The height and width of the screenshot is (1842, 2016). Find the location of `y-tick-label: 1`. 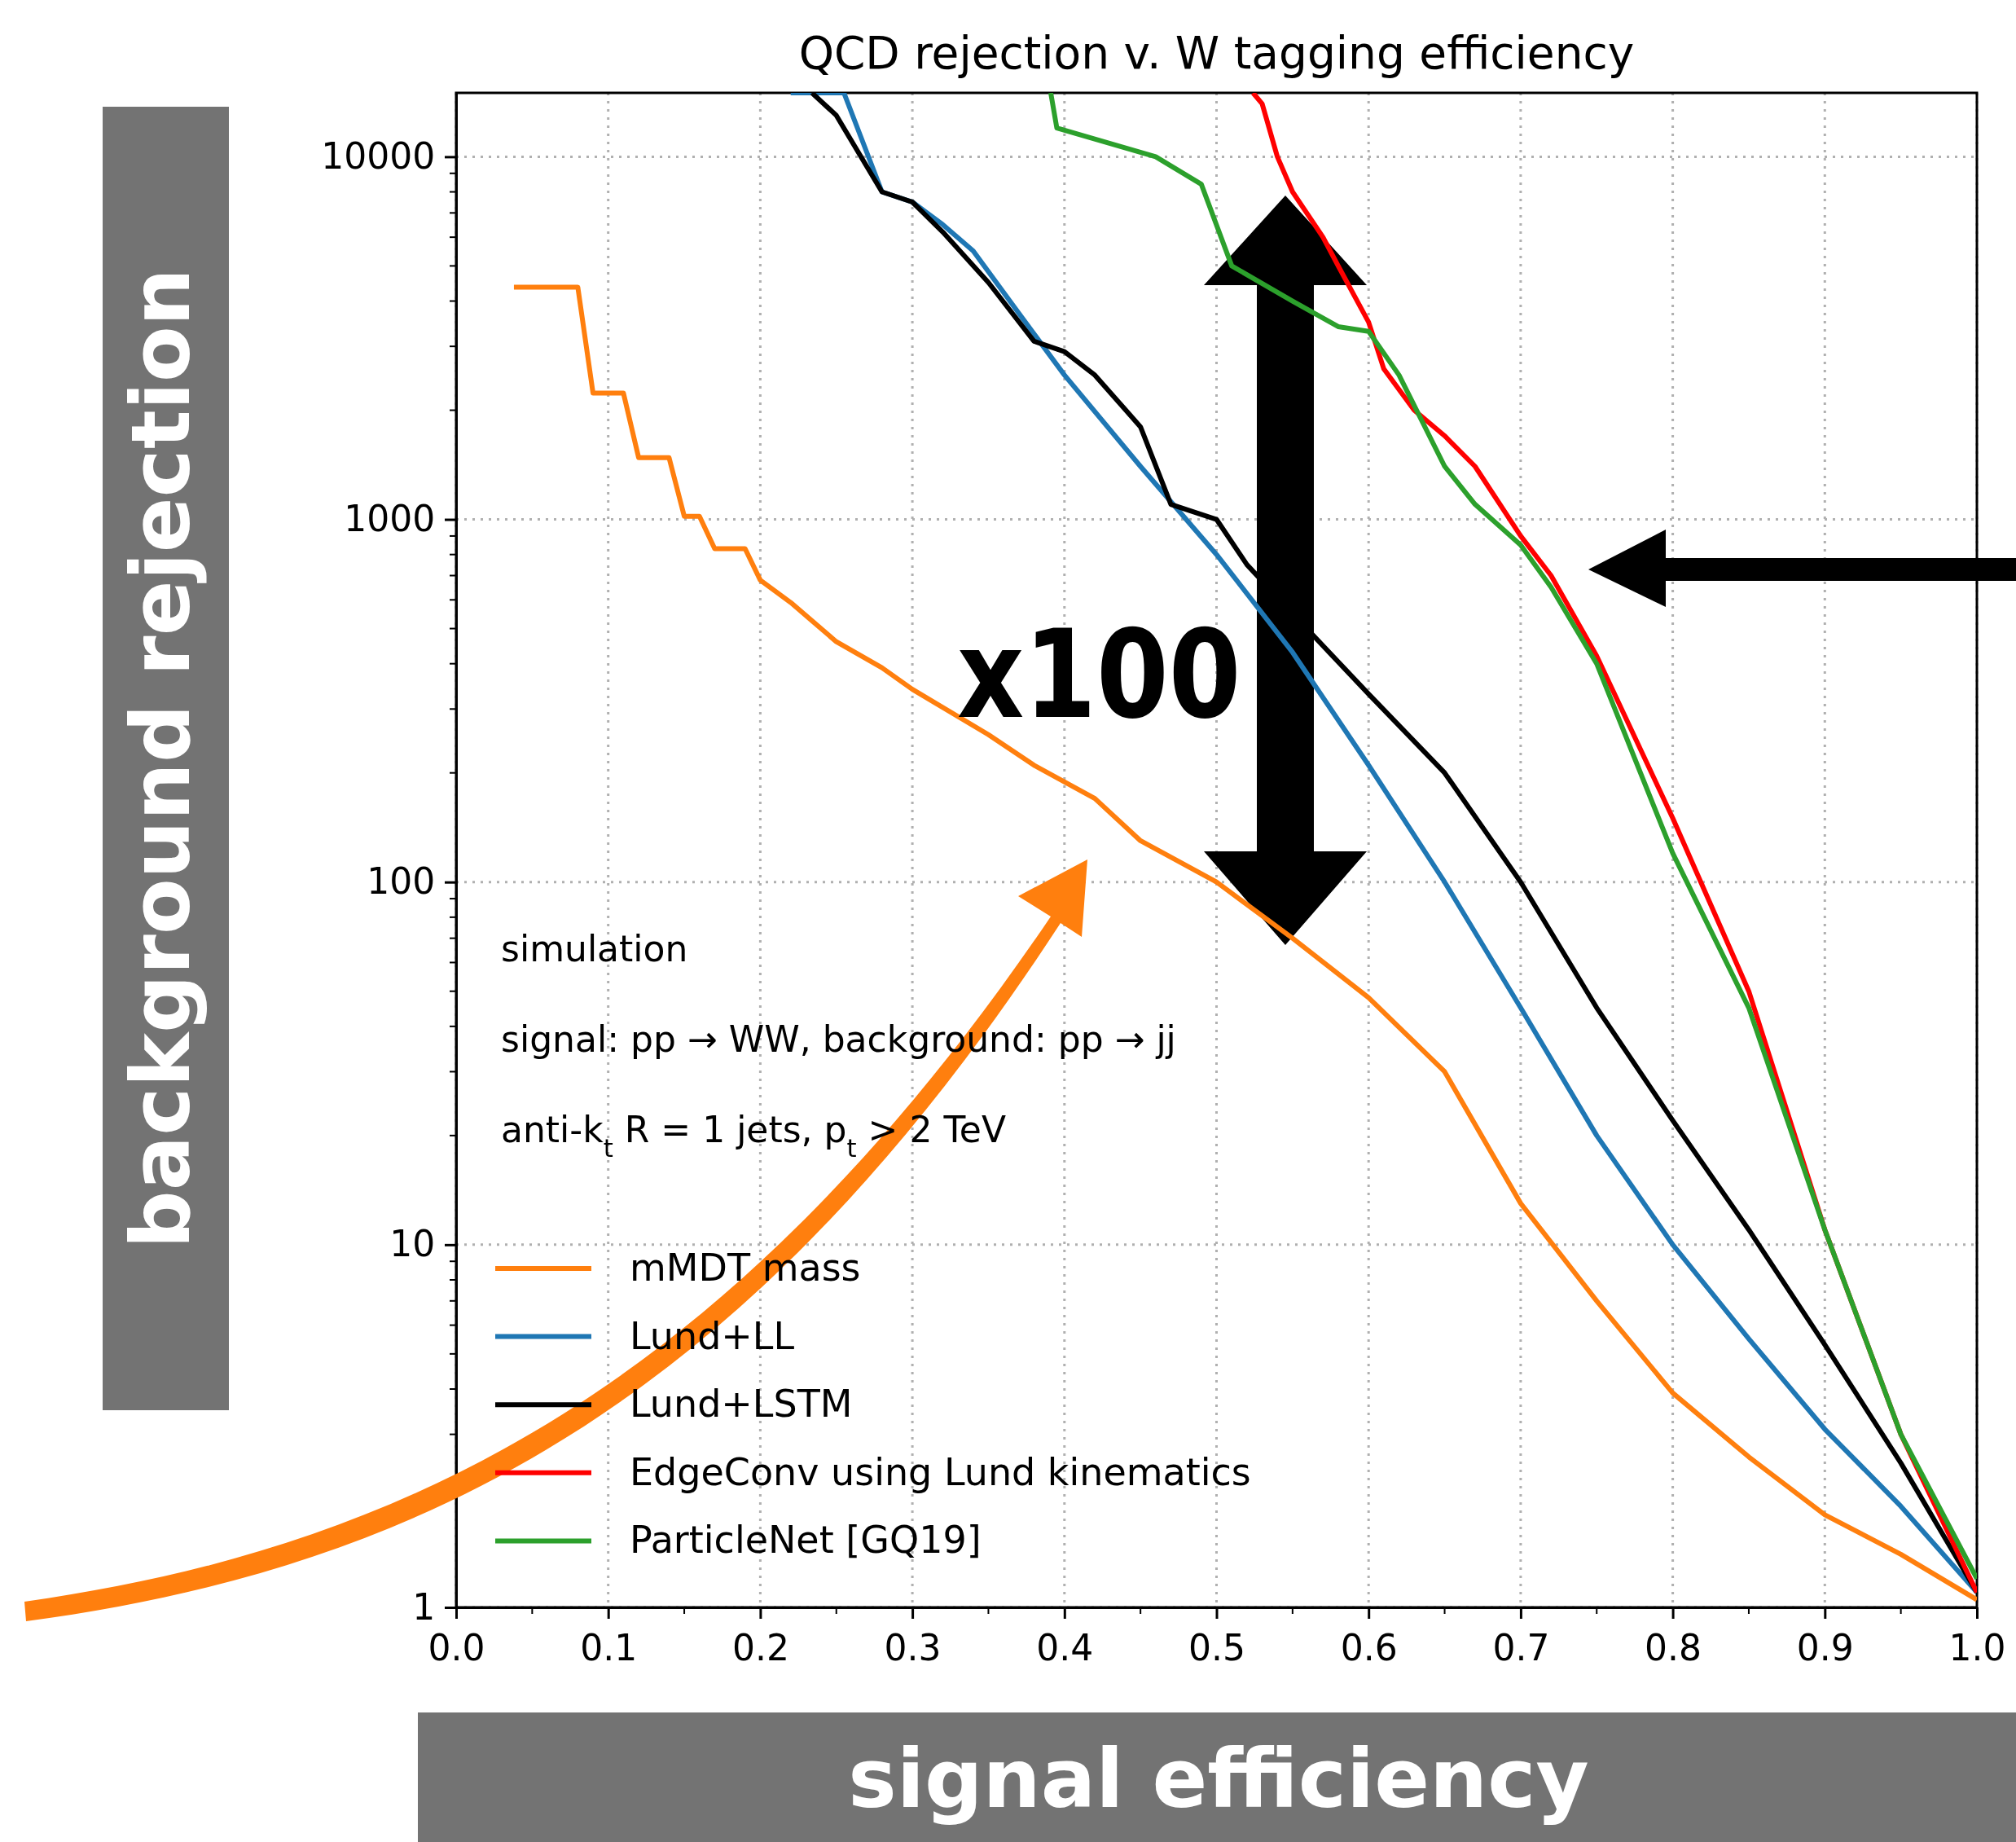

y-tick-label: 1 is located at coordinates (424, 1607).